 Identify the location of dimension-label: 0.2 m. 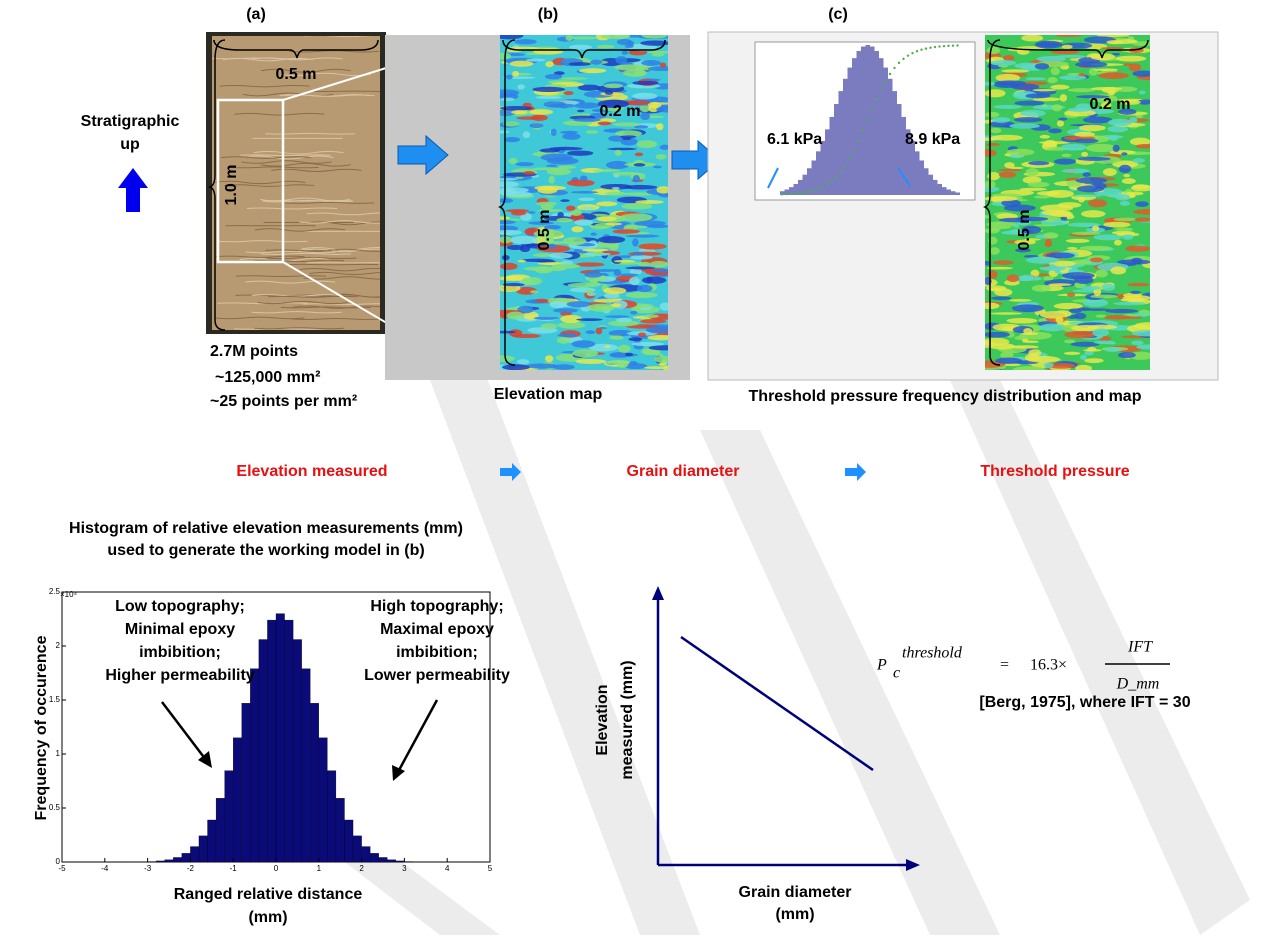
(620, 111).